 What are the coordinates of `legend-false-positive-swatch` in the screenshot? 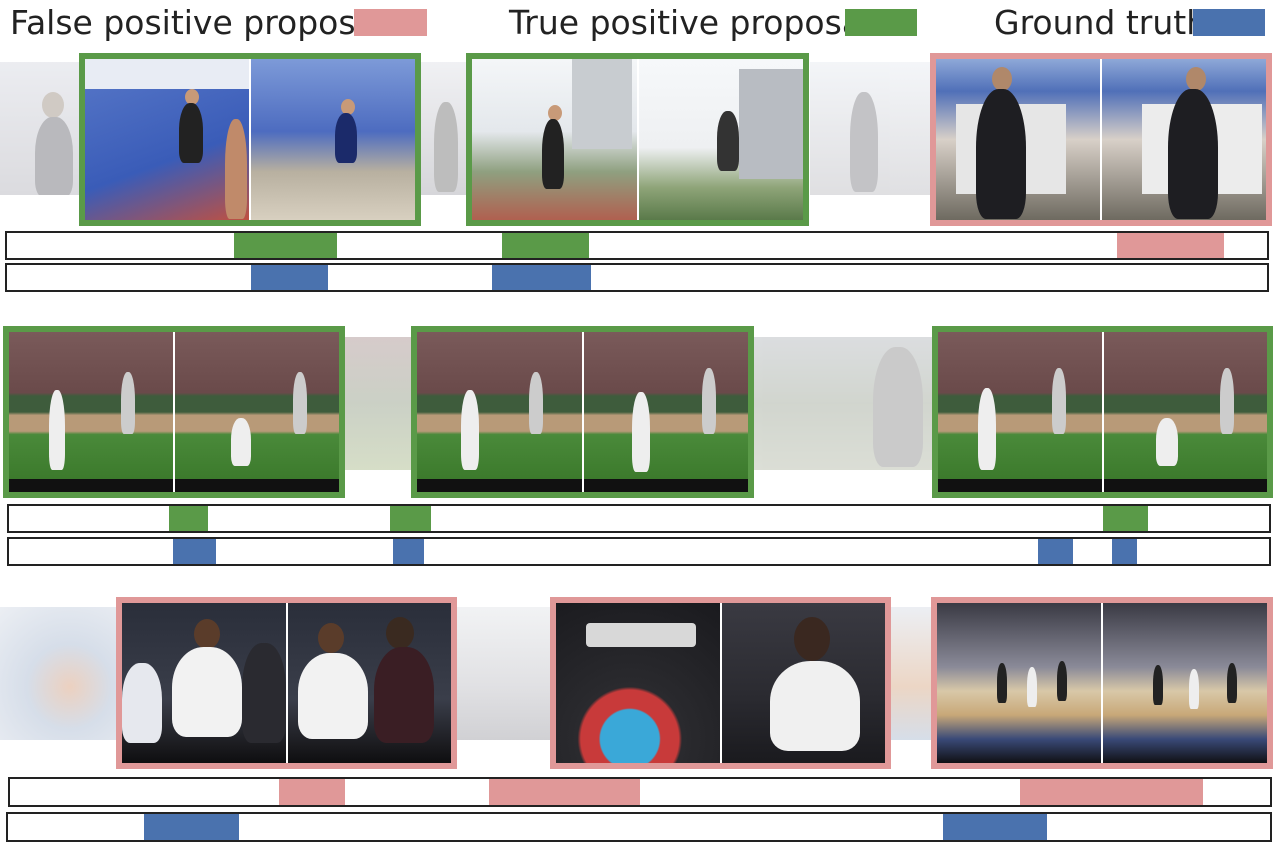 It's located at (390, 22).